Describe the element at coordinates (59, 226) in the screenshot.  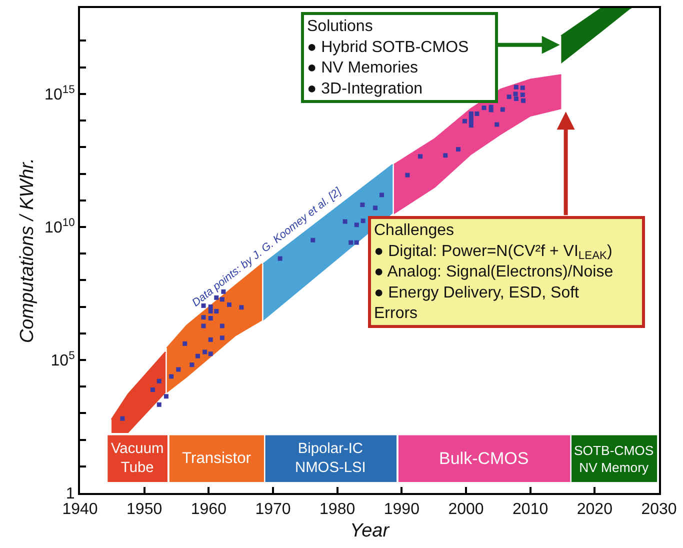
I see `y-tick-label: 10$^{10}$` at that location.